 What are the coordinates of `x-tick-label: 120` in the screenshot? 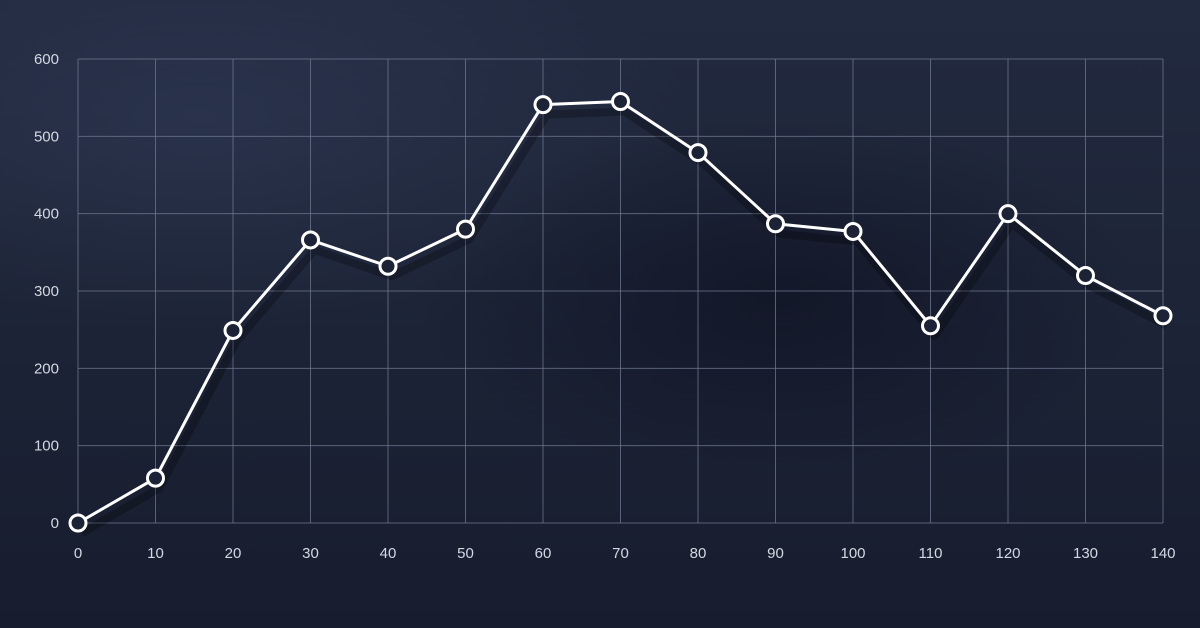 It's located at (1007, 553).